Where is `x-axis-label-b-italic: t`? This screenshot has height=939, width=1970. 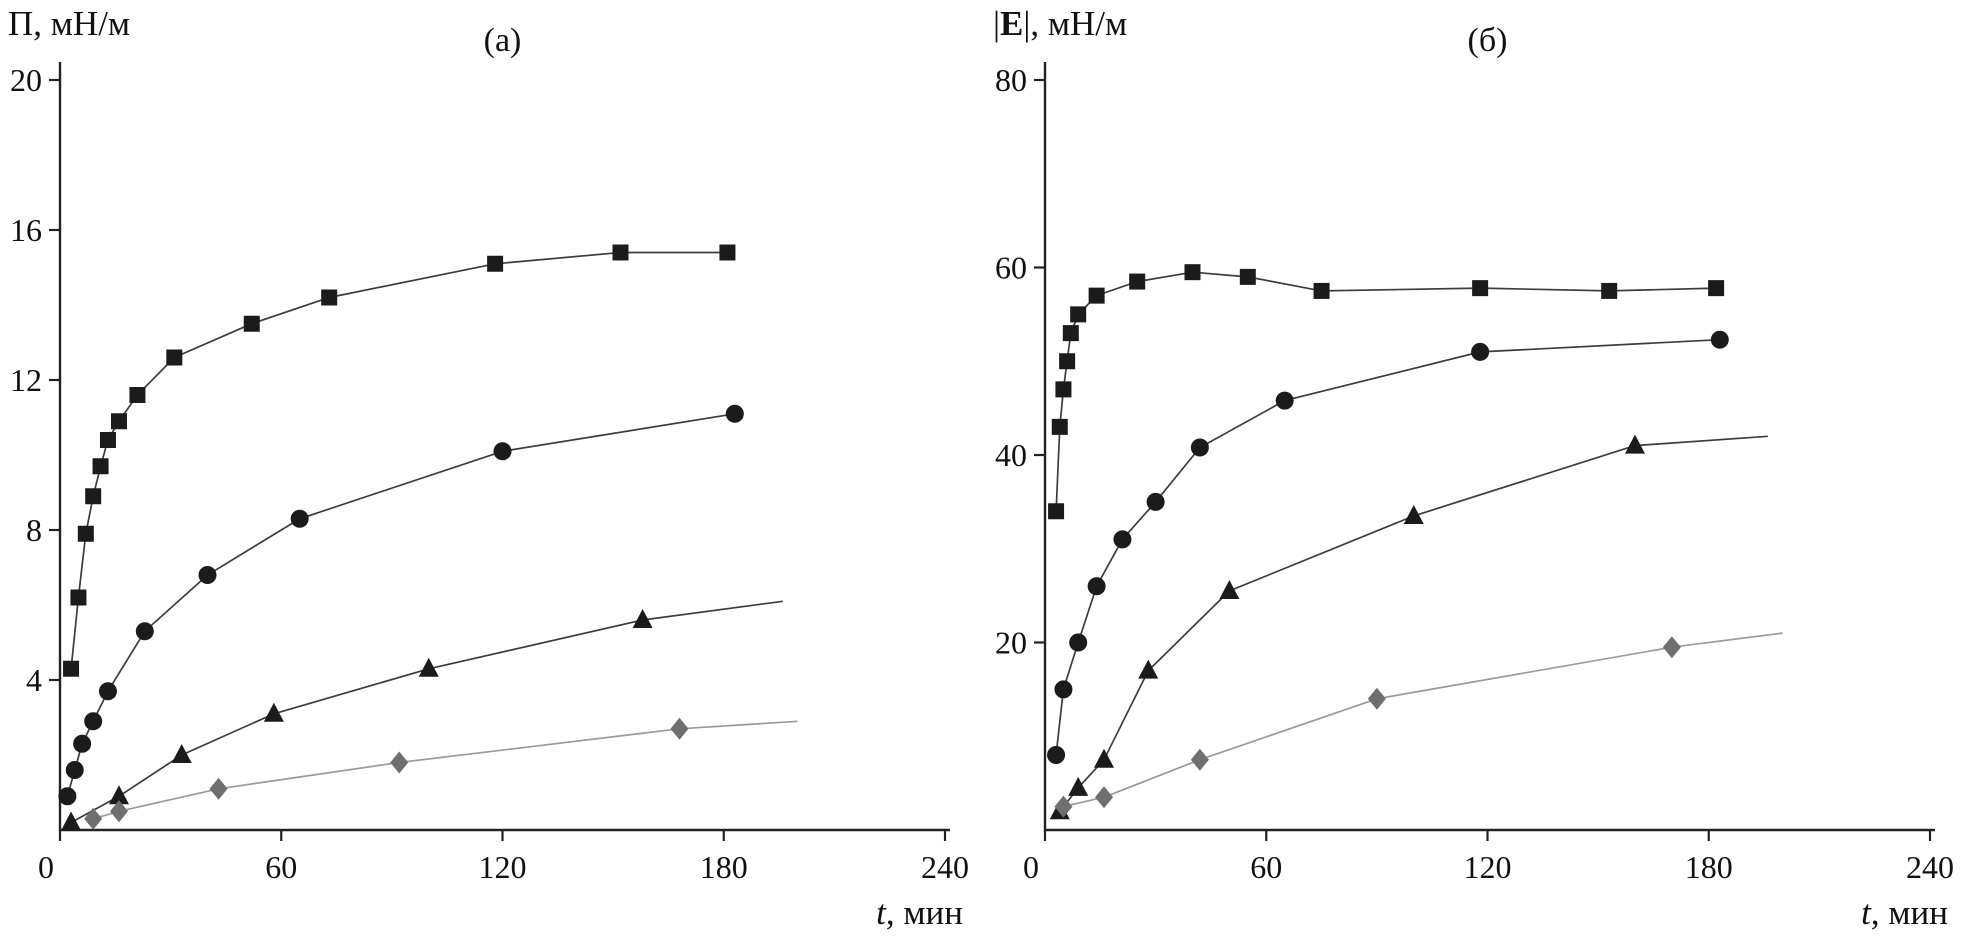 x-axis-label-b-italic: t is located at coordinates (1866, 912).